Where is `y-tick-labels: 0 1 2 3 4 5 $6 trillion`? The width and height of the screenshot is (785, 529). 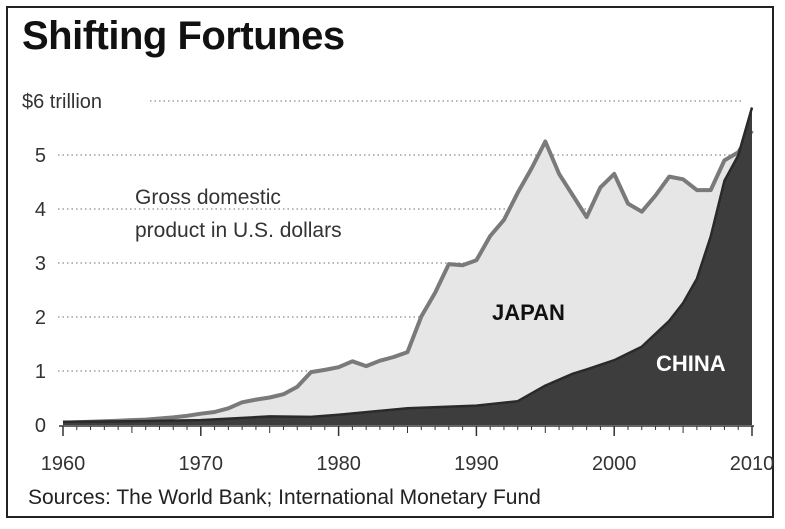
y-tick-labels: 0 1 2 3 4 5 $6 trillion is located at coordinates (62, 264).